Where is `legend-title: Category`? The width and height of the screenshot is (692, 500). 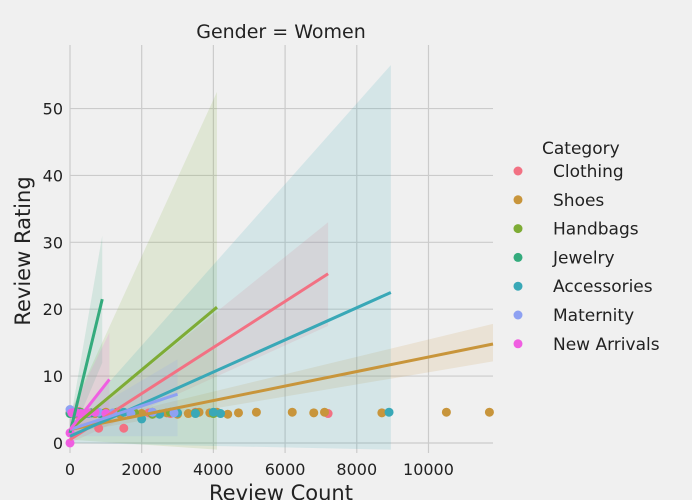
legend-title: Category is located at coordinates (581, 149).